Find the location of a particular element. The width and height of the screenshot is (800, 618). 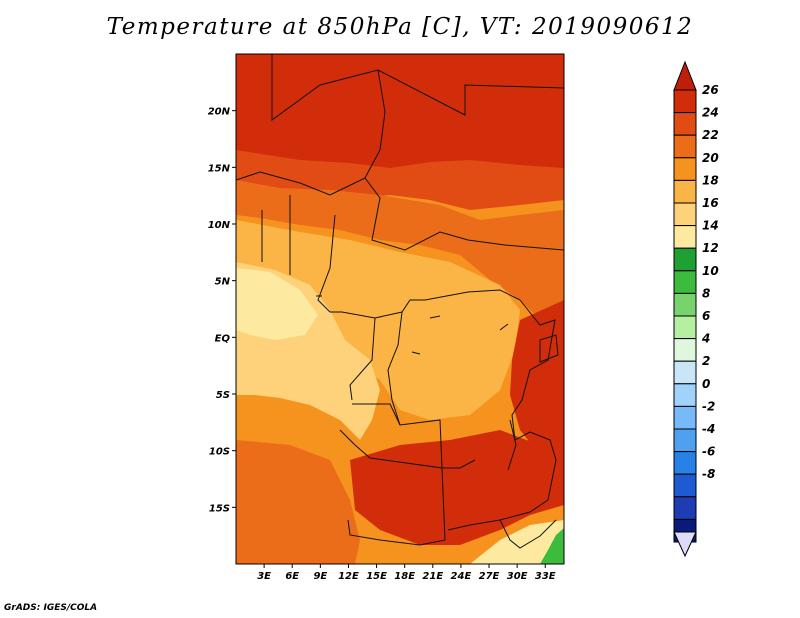

lon-tick-label: 30E is located at coordinates (517, 576).